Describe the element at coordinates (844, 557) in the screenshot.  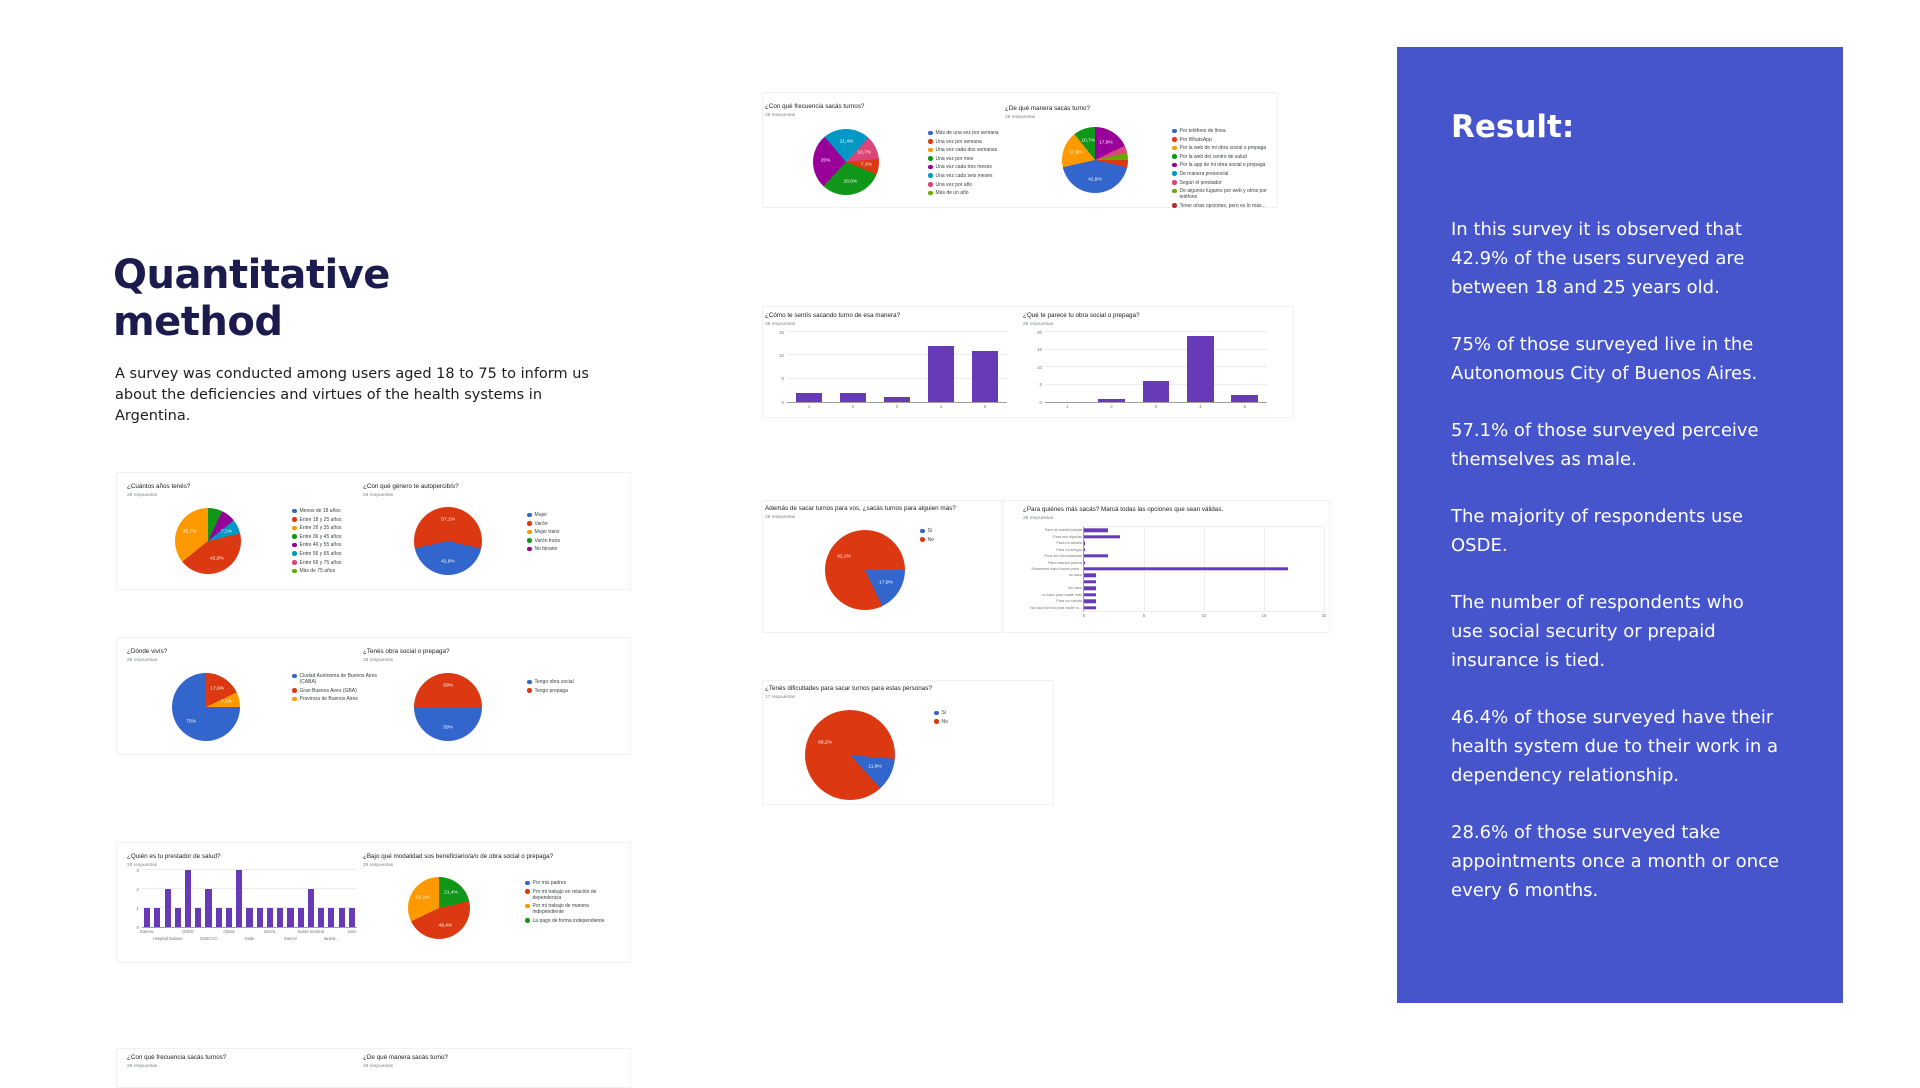
I see `pie-slice-label: 82,1%` at that location.